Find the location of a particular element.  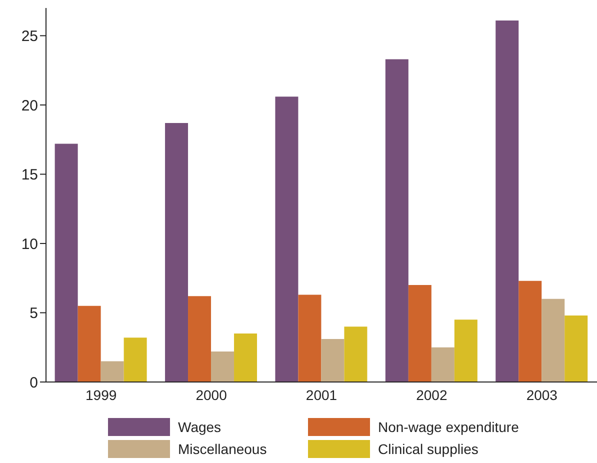

y-tick-label: 20 is located at coordinates (29, 105).